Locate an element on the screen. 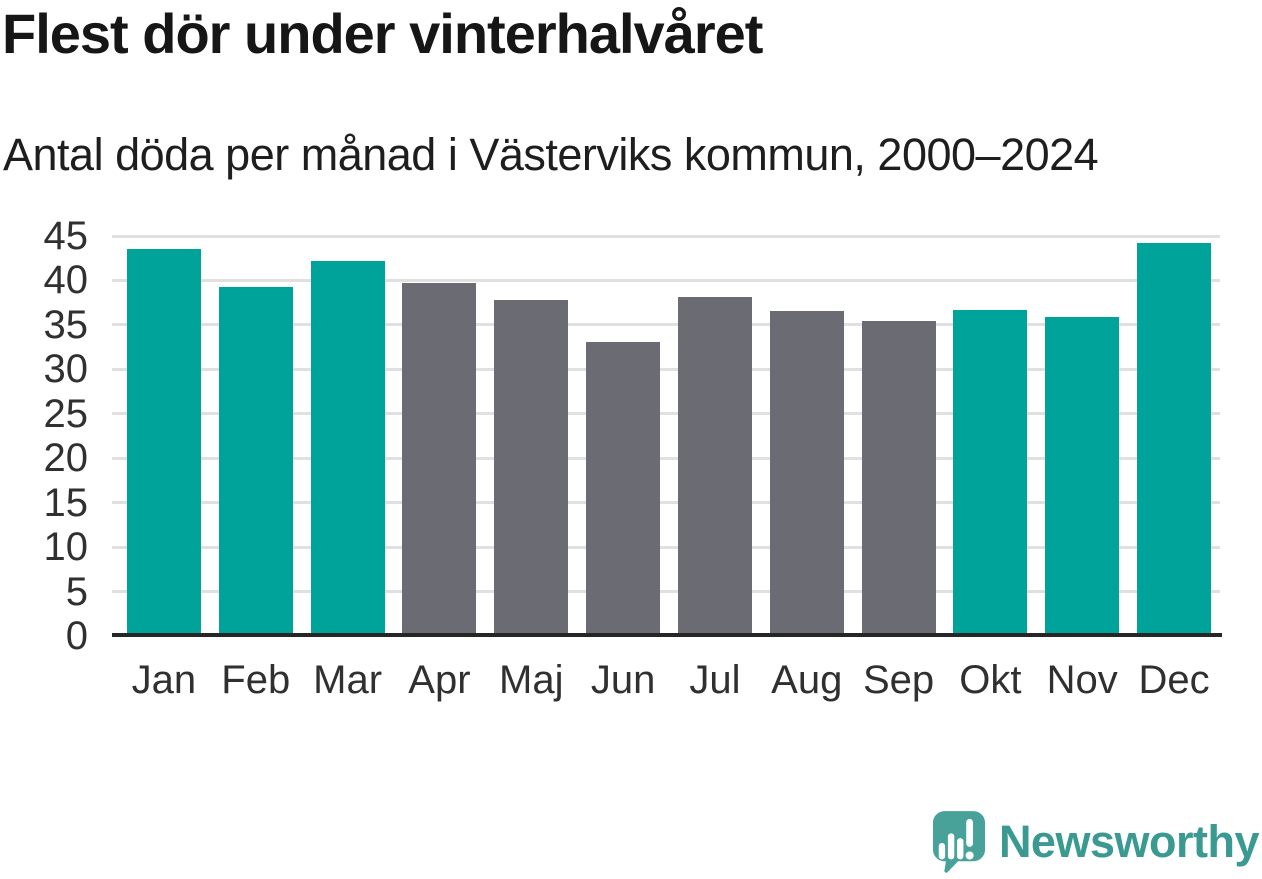  x-axis-label-apr: Apr is located at coordinates (439, 680).